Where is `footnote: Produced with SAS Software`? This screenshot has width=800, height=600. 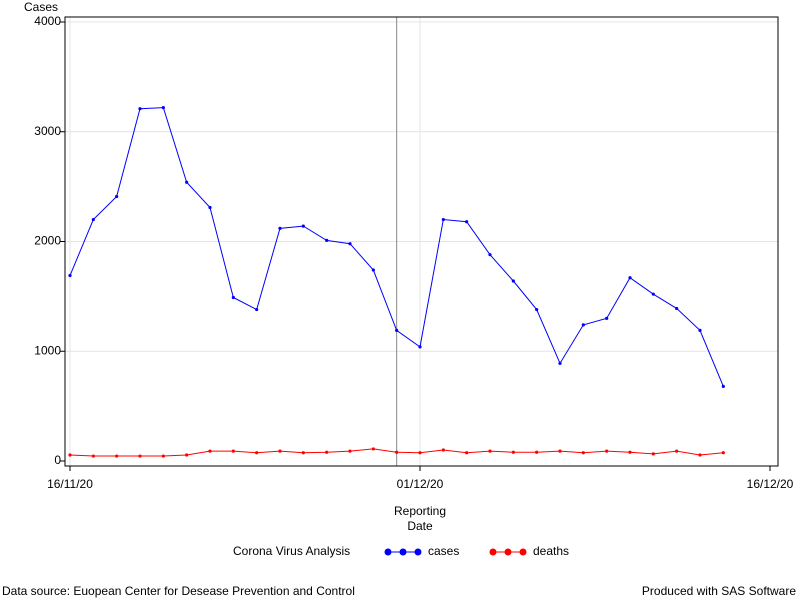 footnote: Produced with SAS Software is located at coordinates (719, 591).